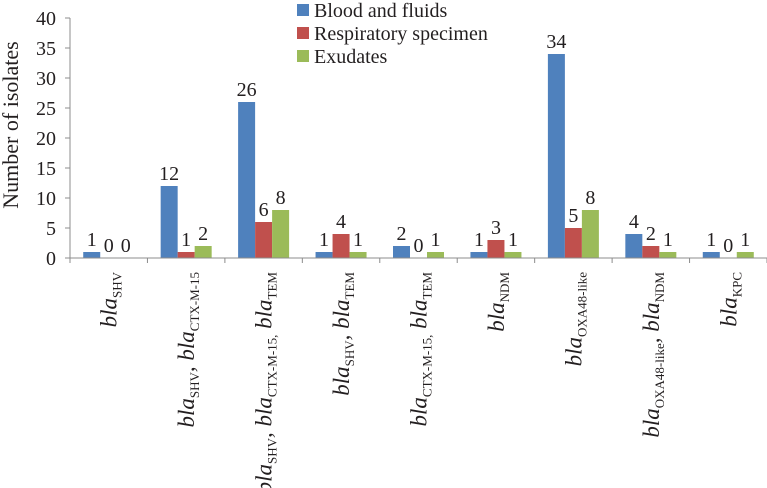 This screenshot has width=767, height=488. Describe the element at coordinates (46, 169) in the screenshot. I see `y-tick-label: 15` at that location.